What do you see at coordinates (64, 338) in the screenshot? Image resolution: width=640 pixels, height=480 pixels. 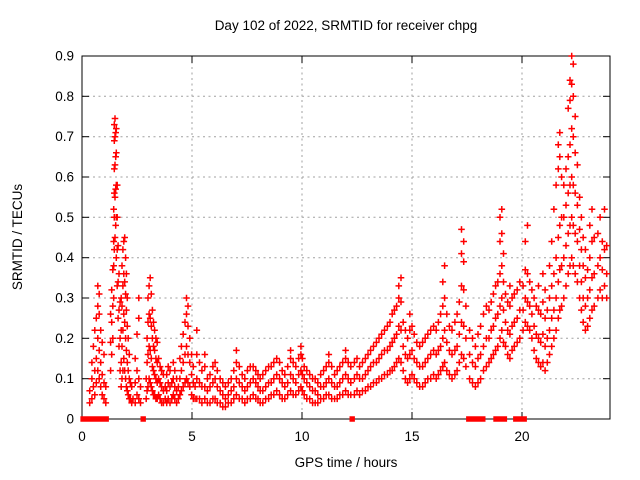 I see `y-tick-label: 0.2` at bounding box center [64, 338].